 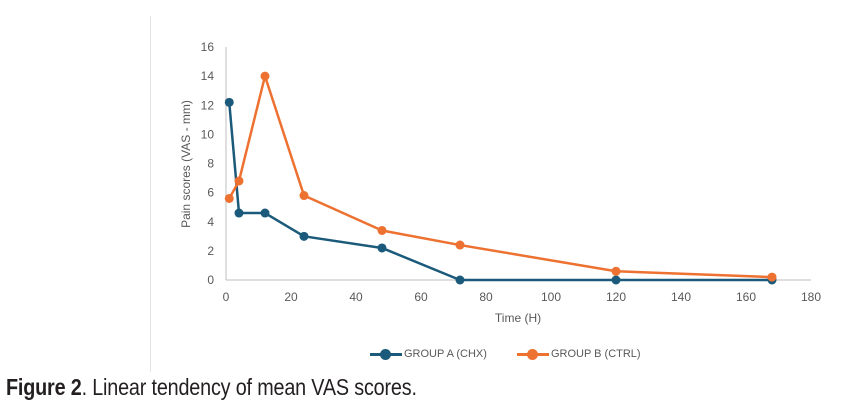 I want to click on chart-frame-left-border, so click(x=150, y=194).